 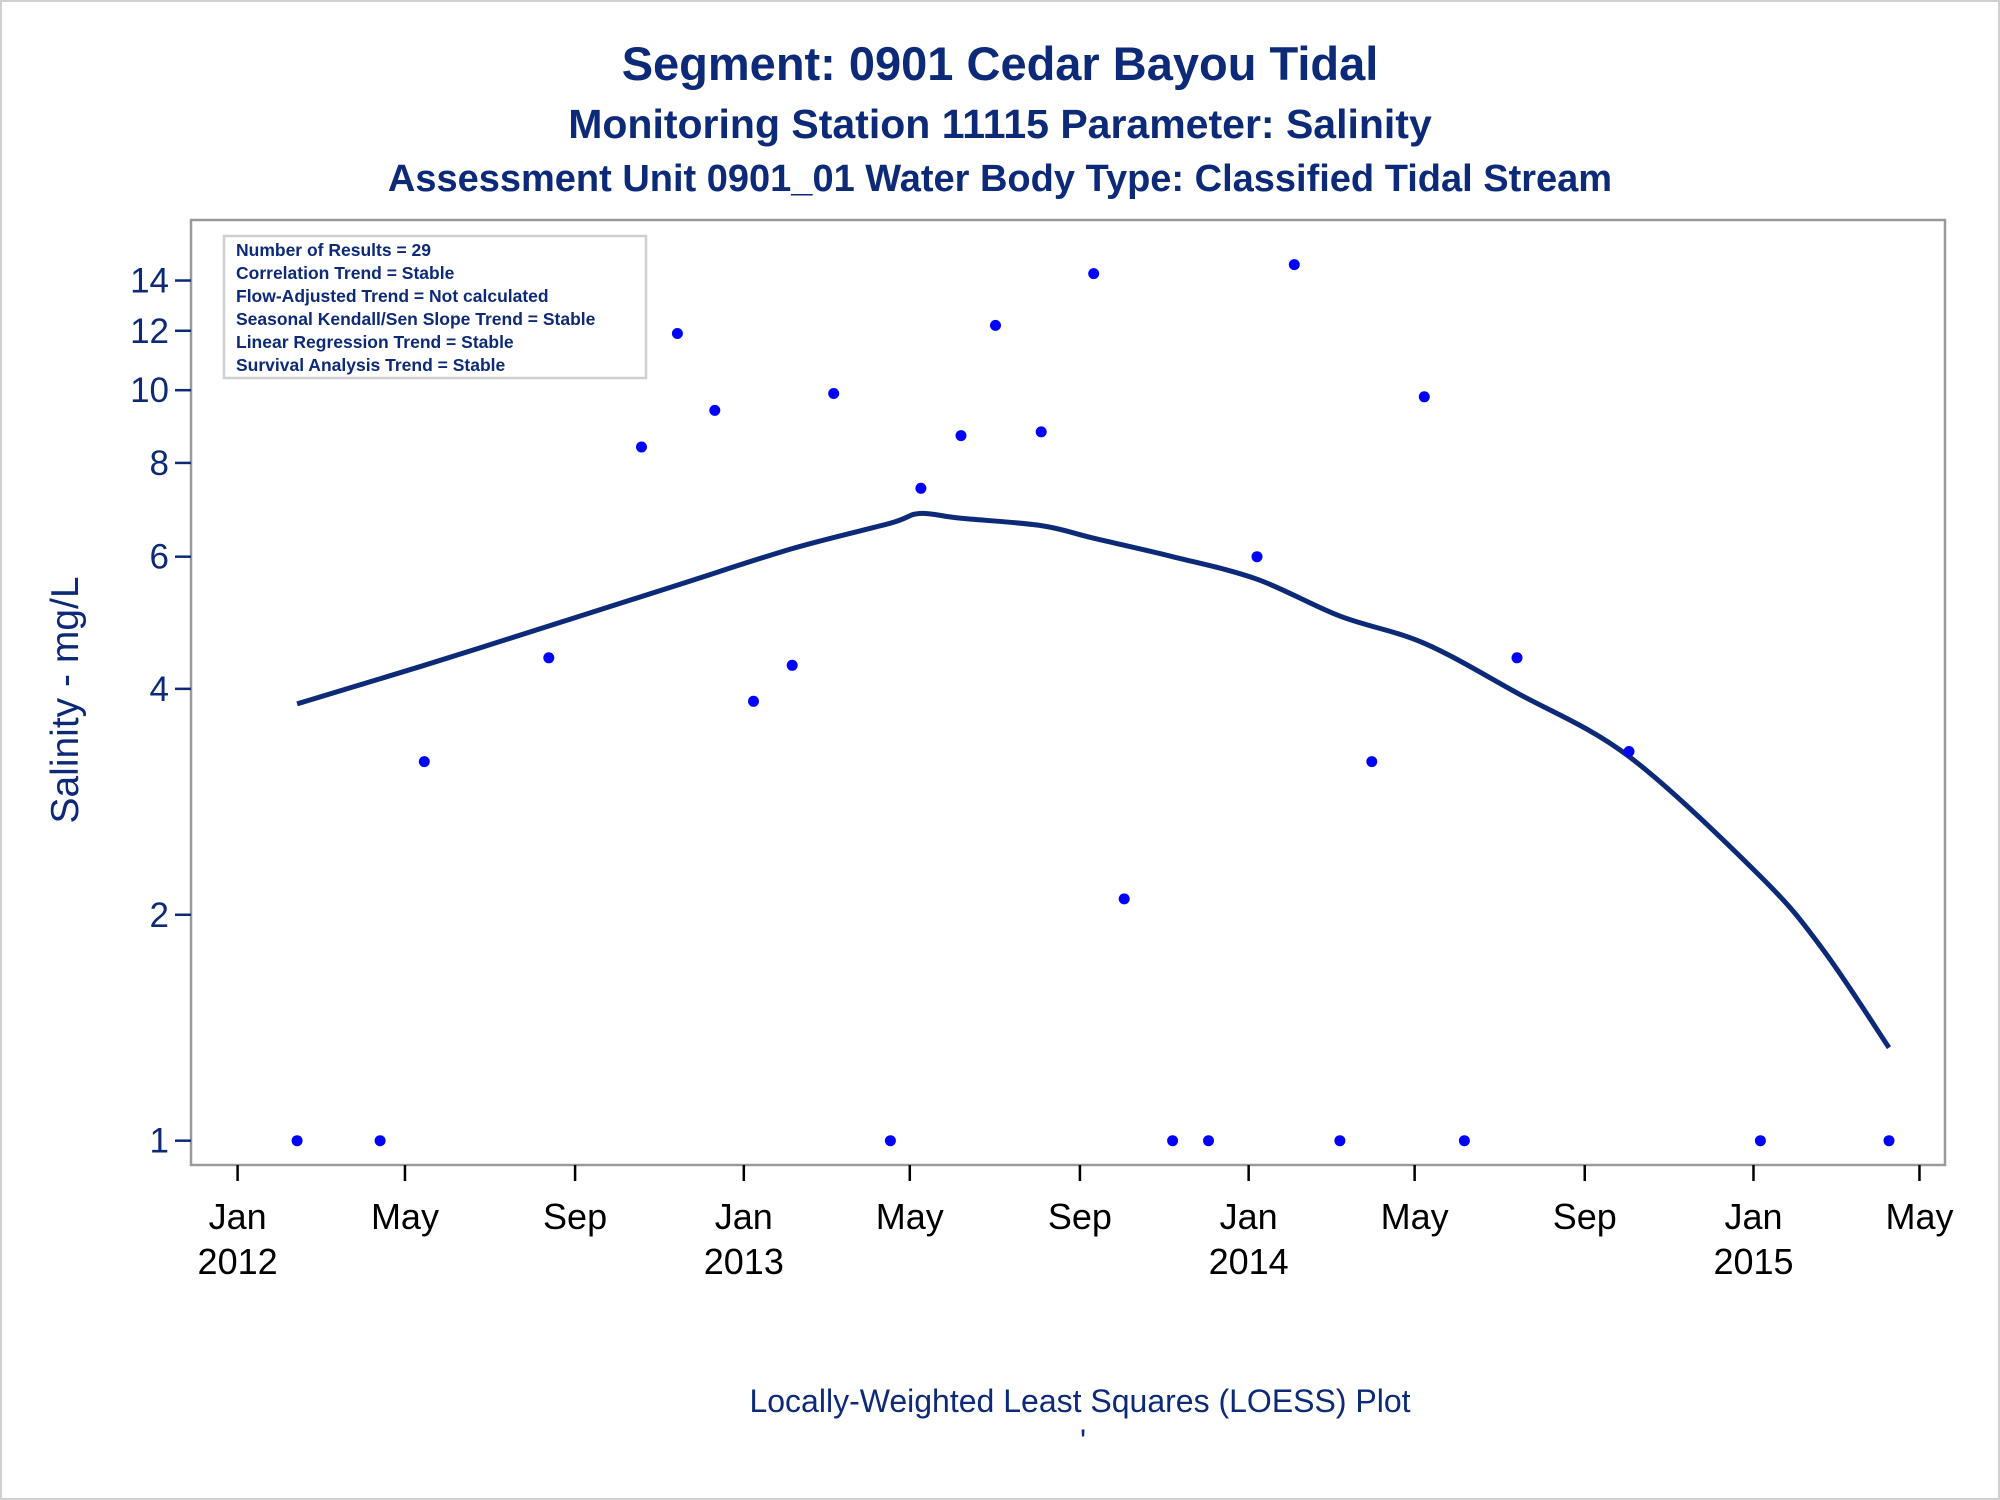 What do you see at coordinates (371, 365) in the screenshot?
I see `stats-line: Survival Analysis Trend = Stable` at bounding box center [371, 365].